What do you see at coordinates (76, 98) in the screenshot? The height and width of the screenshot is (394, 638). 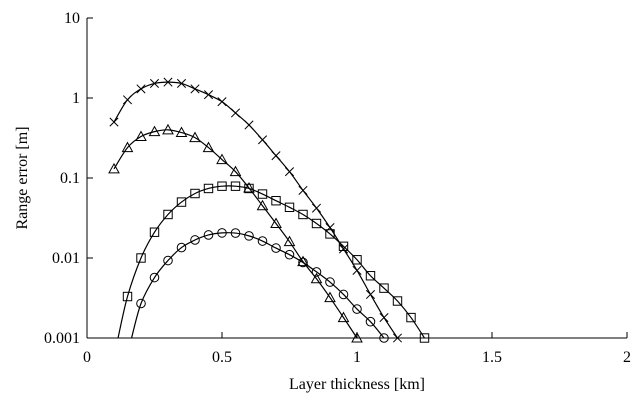 I see `y-tick-label: 1` at bounding box center [76, 98].